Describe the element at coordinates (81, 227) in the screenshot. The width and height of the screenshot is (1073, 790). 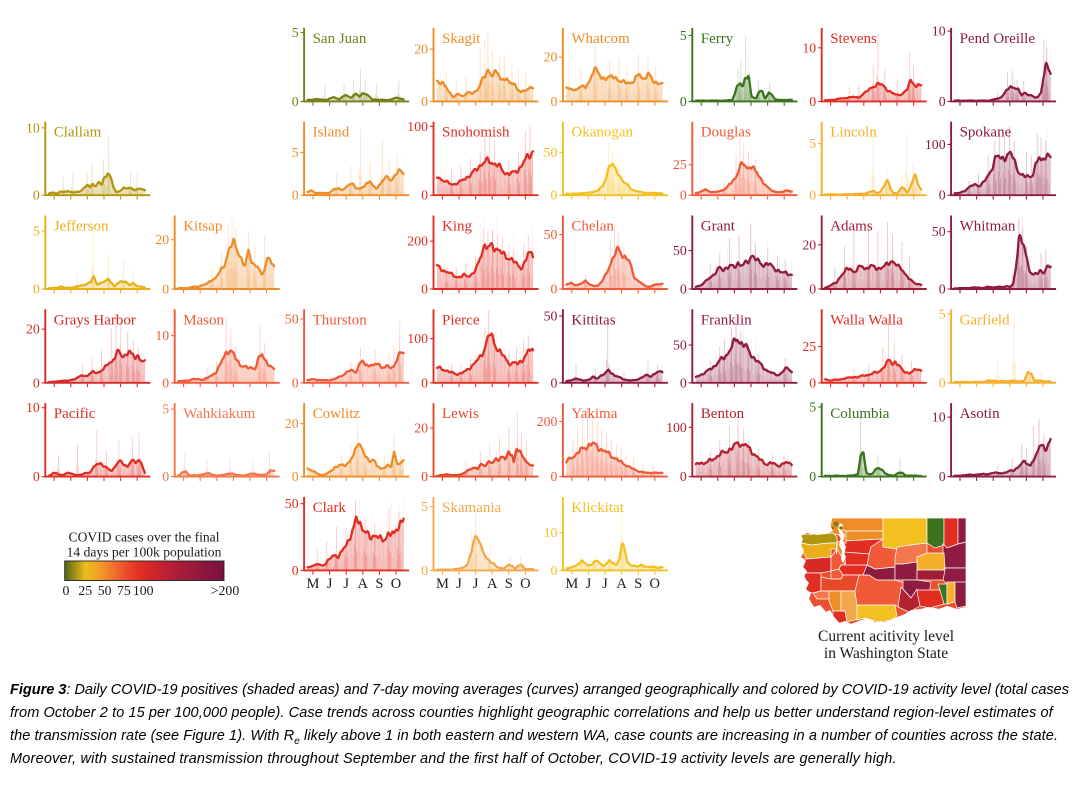
I see `svg-text: Jefferson` at that location.